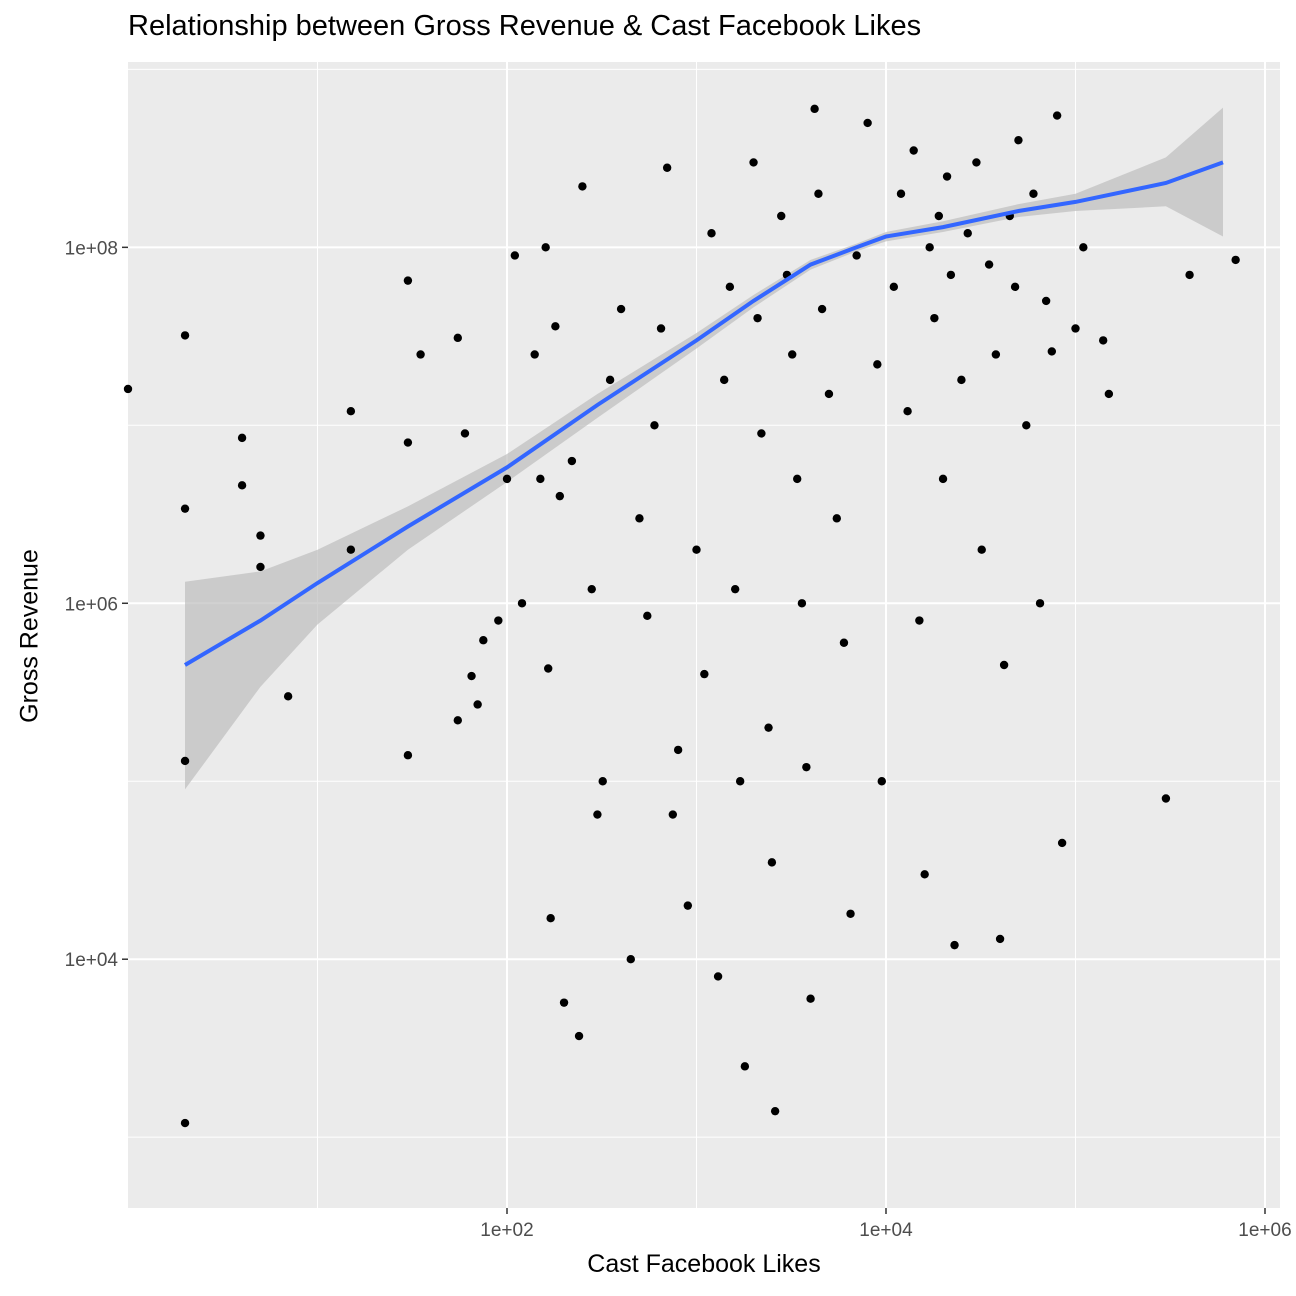 The width and height of the screenshot is (1296, 1296). I want to click on x-axis-ticks: 1e+02 1e+04 1e+06, so click(886, 1224).